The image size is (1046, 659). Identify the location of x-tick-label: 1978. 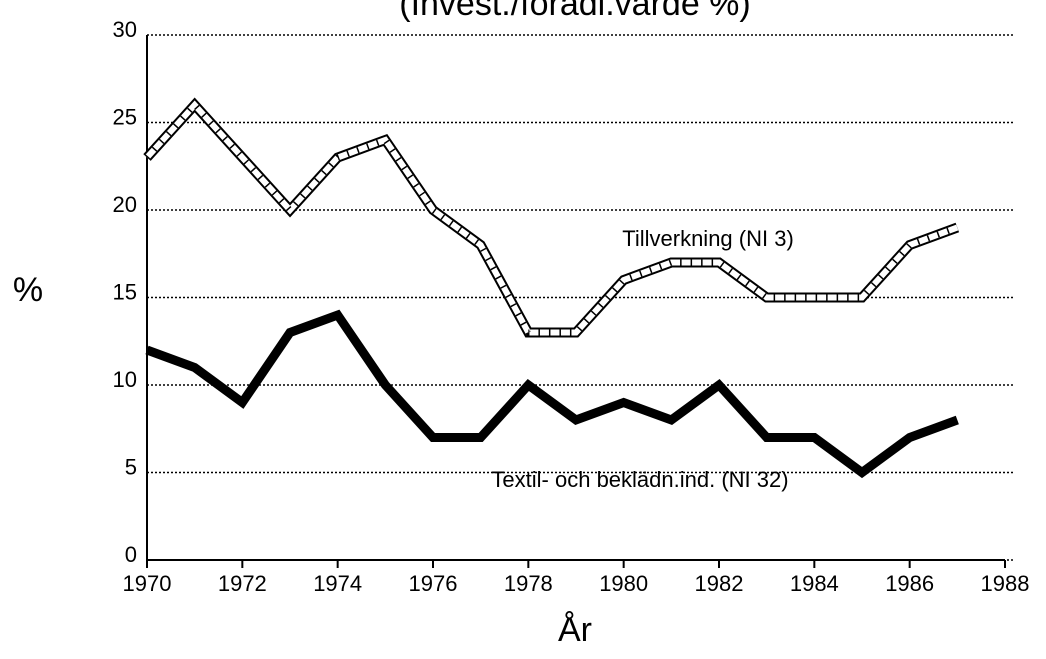
(528, 583).